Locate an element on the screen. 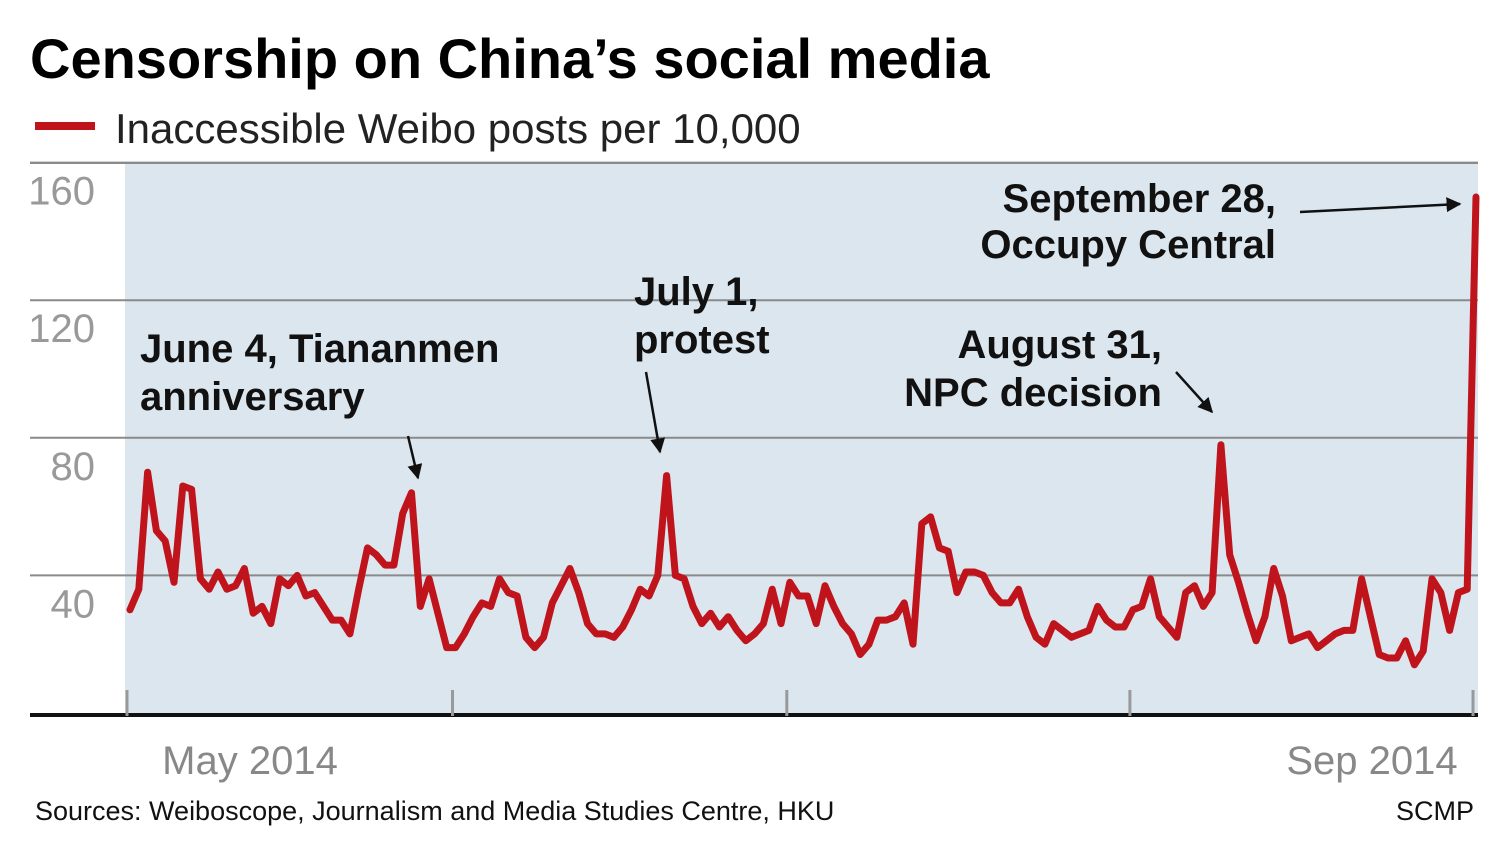 The height and width of the screenshot is (851, 1500). annotation-0-arrow is located at coordinates (414, 457).